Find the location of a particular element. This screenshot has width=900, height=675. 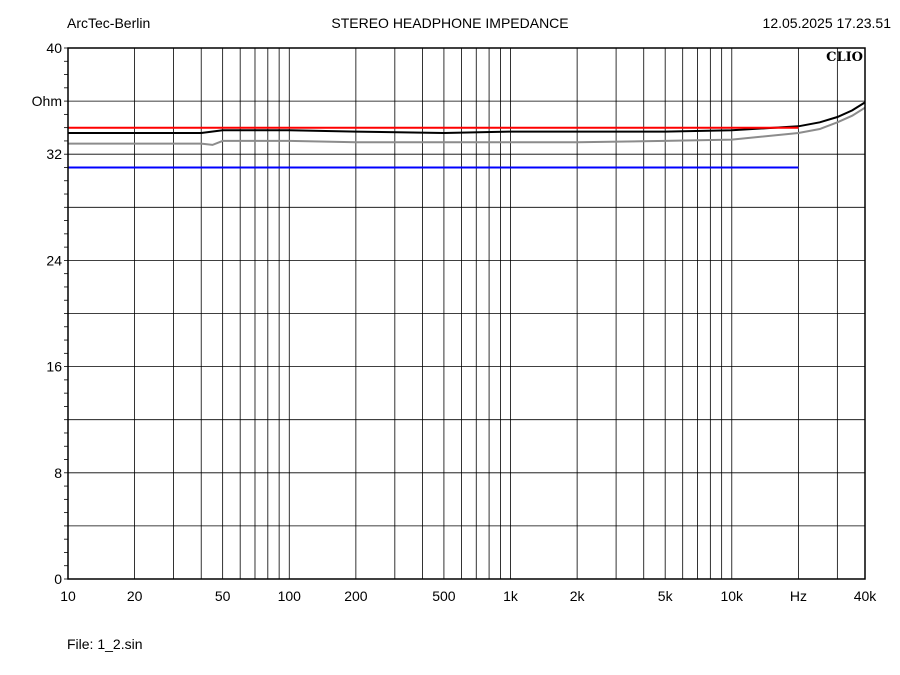

x-tick-label: 20 is located at coordinates (135, 596).